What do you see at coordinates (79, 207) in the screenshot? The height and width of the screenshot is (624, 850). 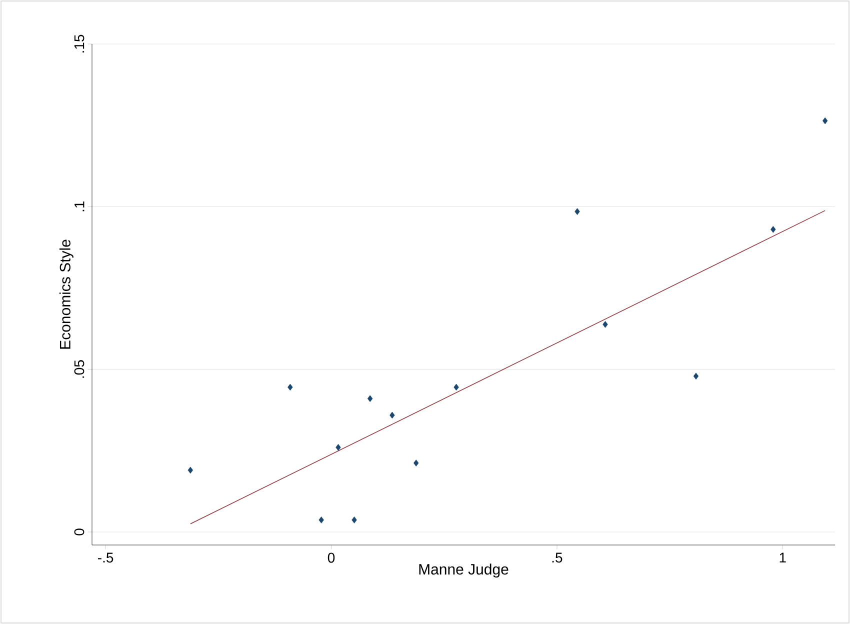 I see `y-tick-label: .1` at bounding box center [79, 207].